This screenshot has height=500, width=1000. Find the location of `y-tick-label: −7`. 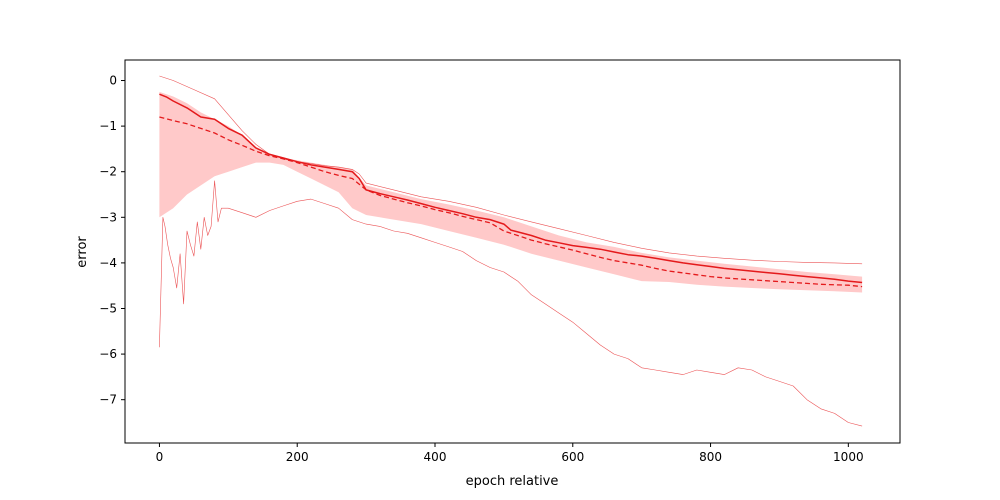

y-tick-label: −7 is located at coordinates (108, 400).